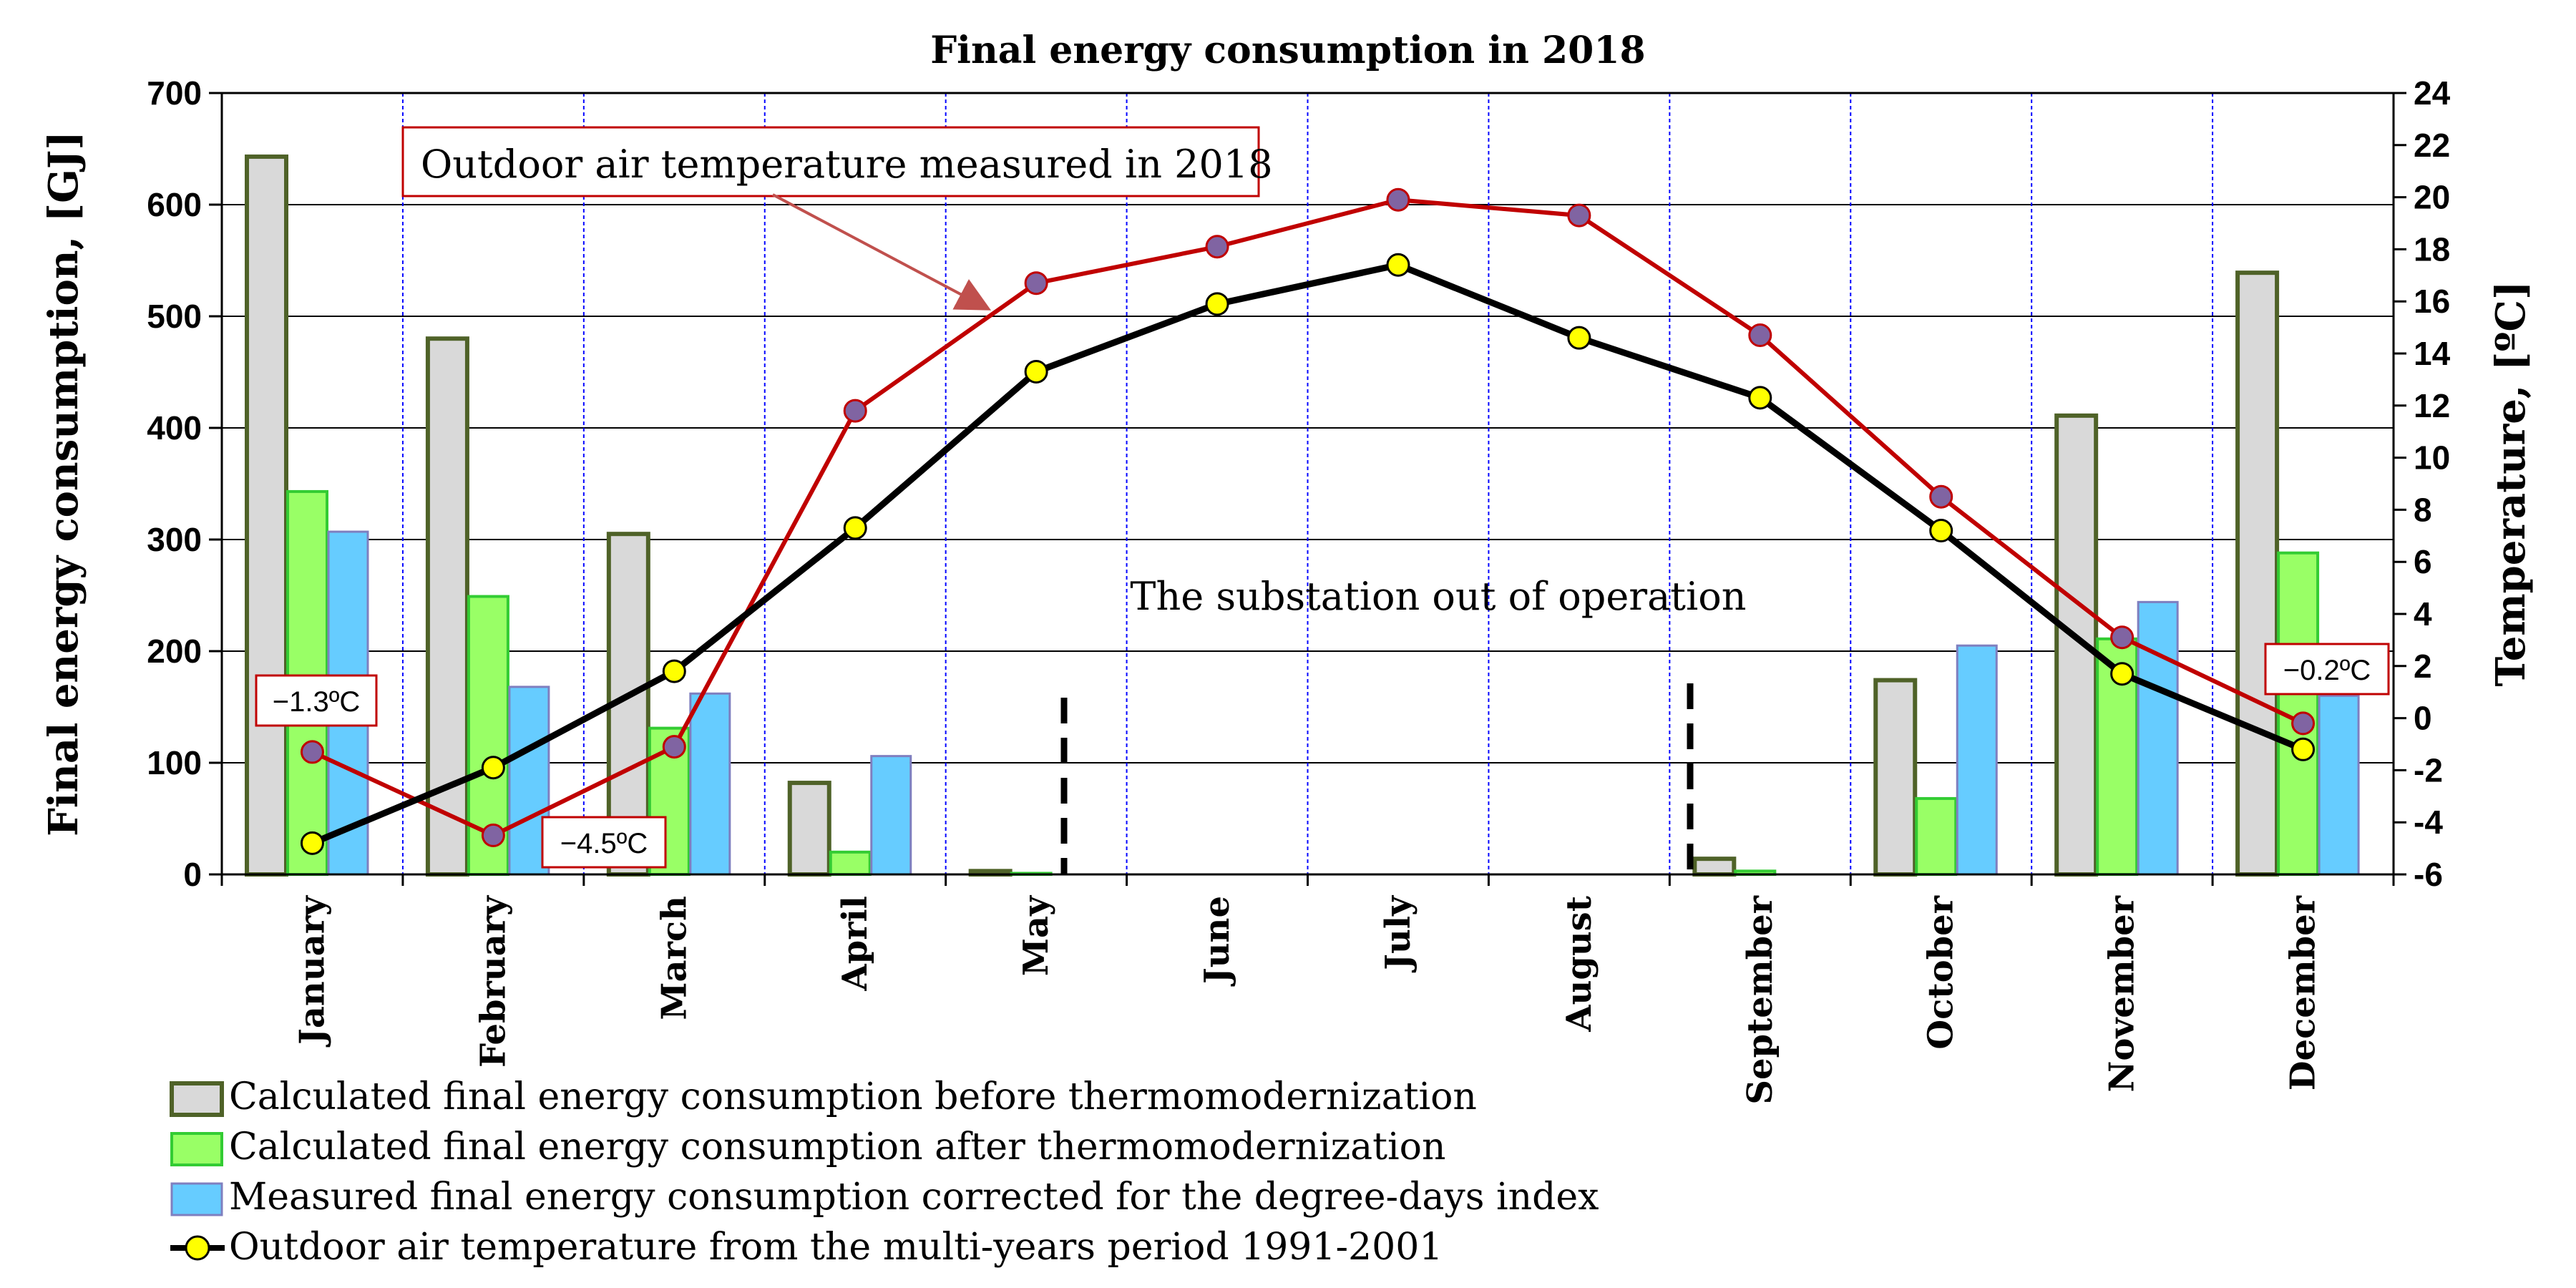  What do you see at coordinates (674, 958) in the screenshot?
I see `month-label: March` at bounding box center [674, 958].